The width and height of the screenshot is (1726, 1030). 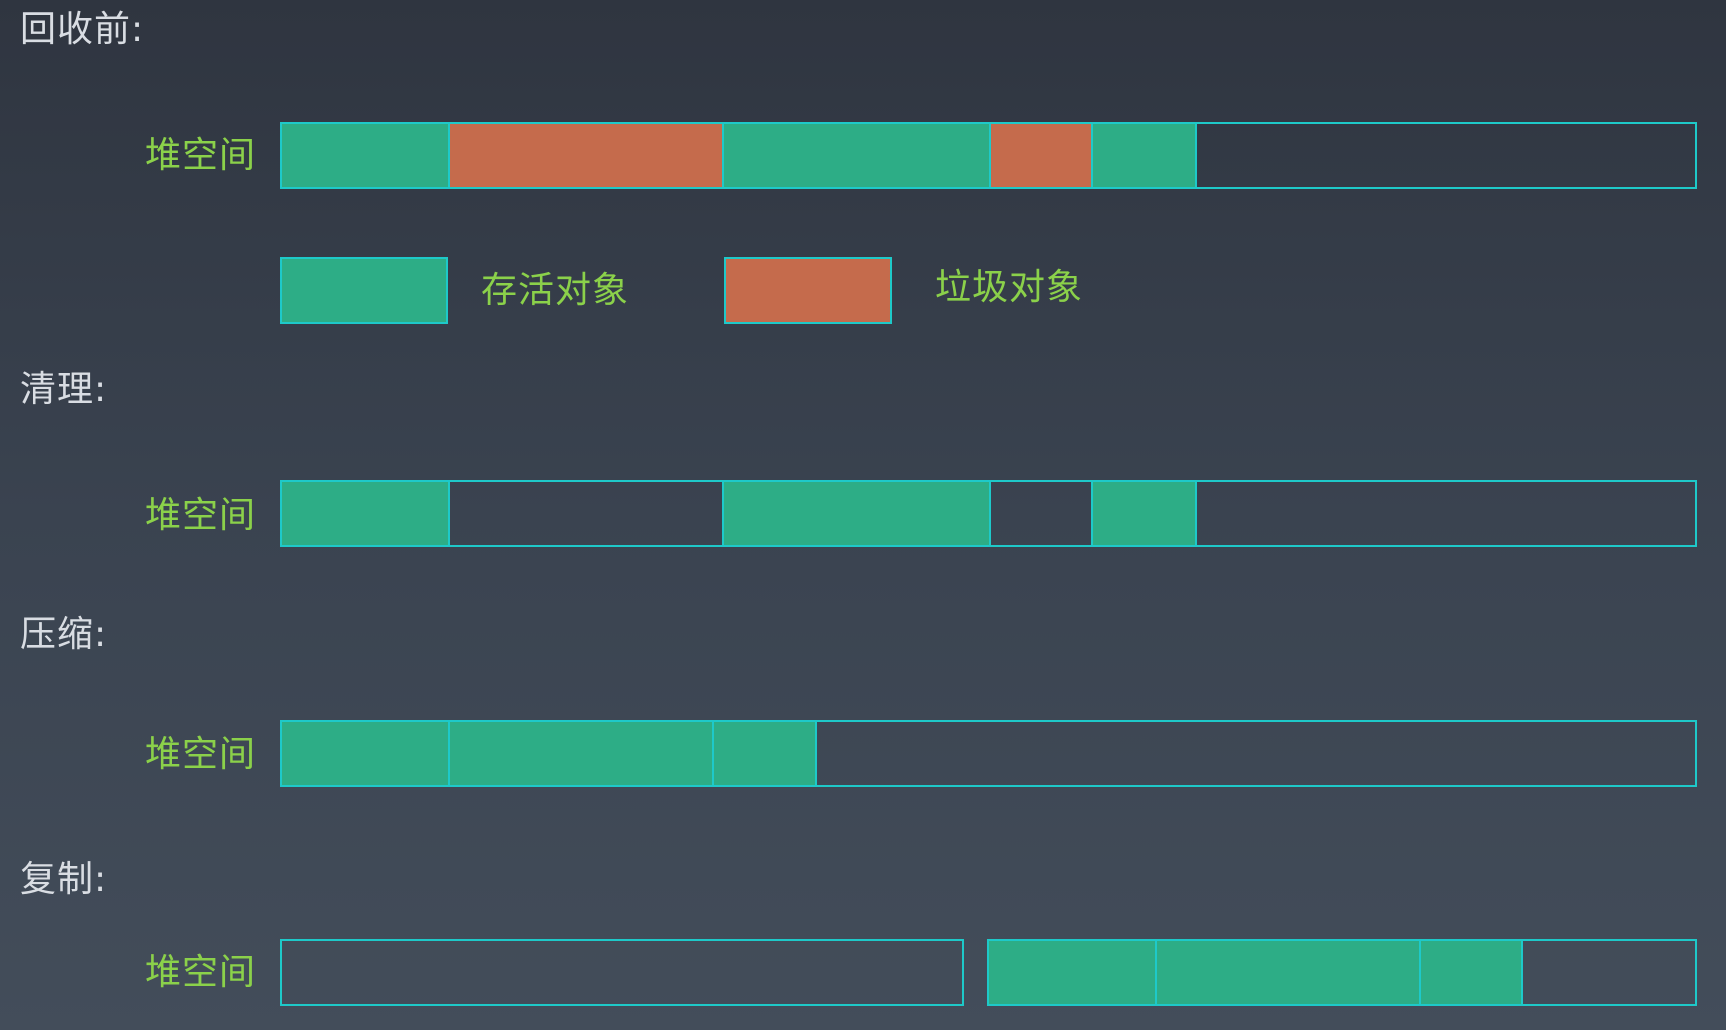 What do you see at coordinates (201, 515) in the screenshot?
I see `heap-label-sweep: 堆空间` at bounding box center [201, 515].